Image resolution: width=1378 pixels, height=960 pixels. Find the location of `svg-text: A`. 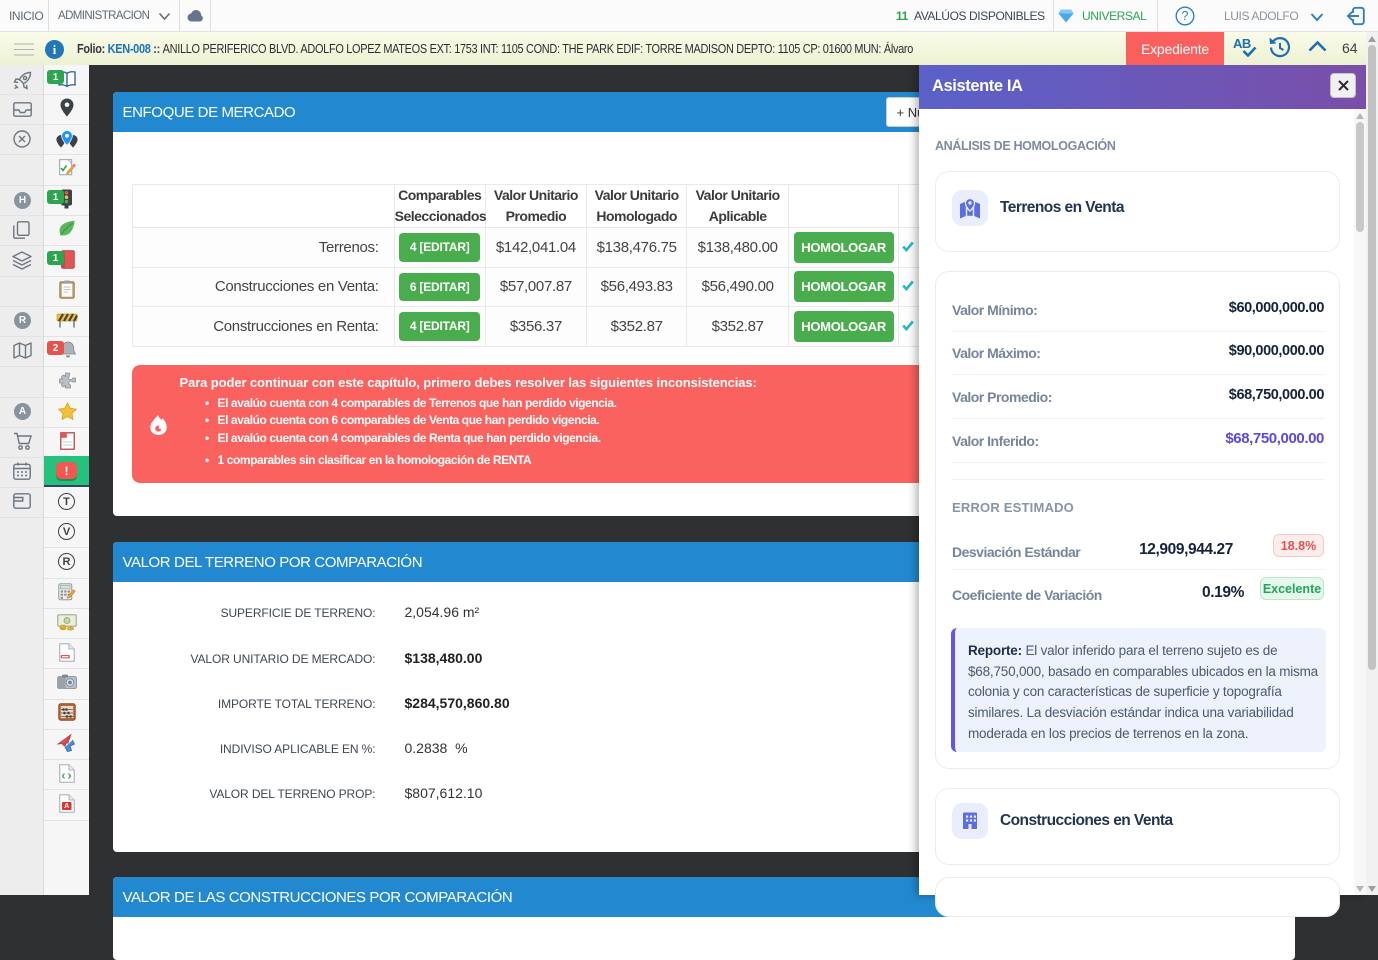

svg-text: A is located at coordinates (66, 806).